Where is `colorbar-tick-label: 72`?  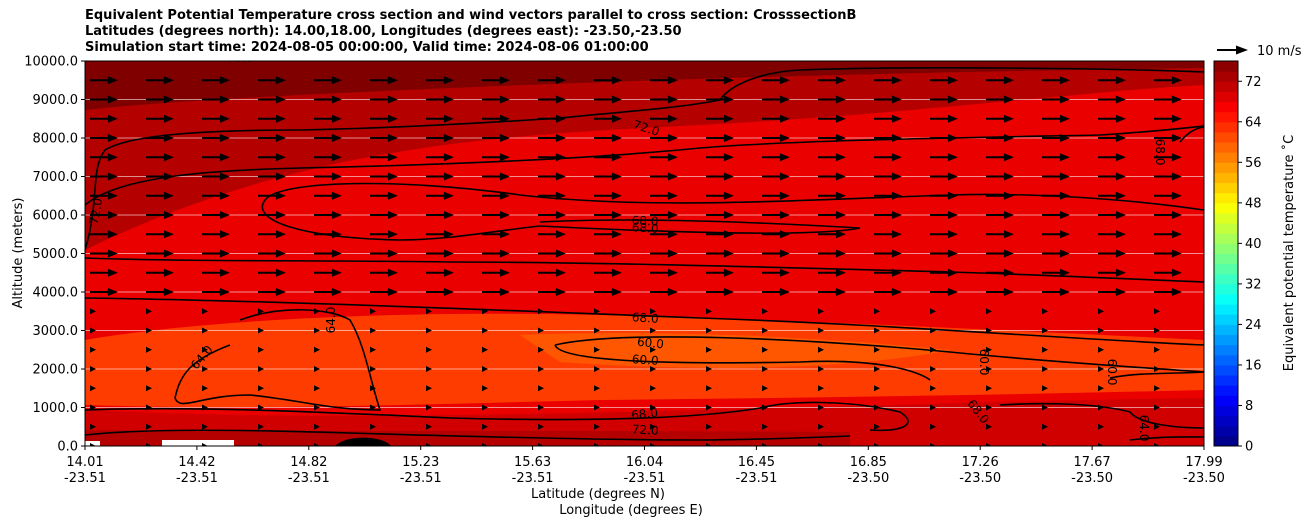 colorbar-tick-label: 72 is located at coordinates (1253, 82).